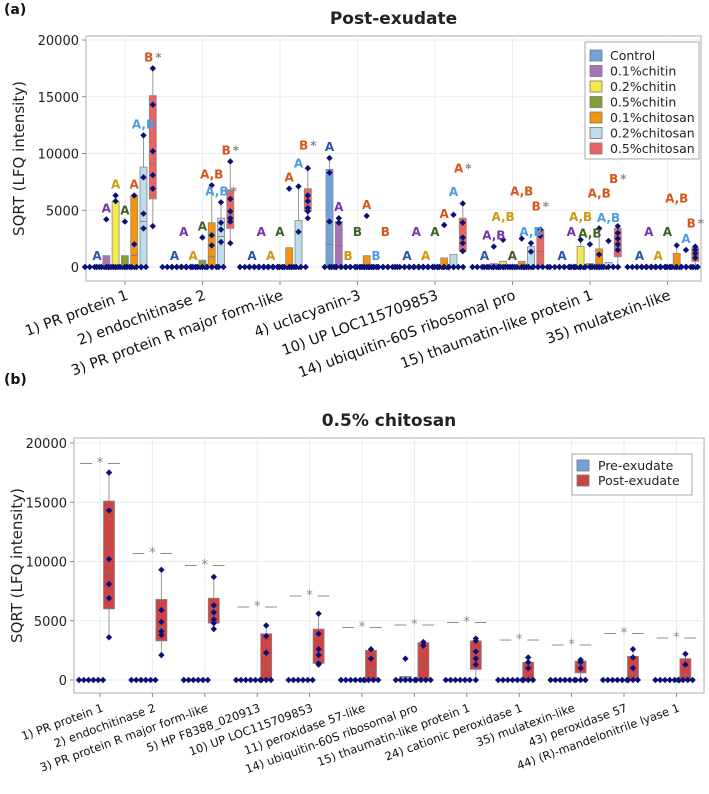 The width and height of the screenshot is (709, 794). Describe the element at coordinates (589, 233) in the screenshot. I see `significance-letters: A,B` at that location.